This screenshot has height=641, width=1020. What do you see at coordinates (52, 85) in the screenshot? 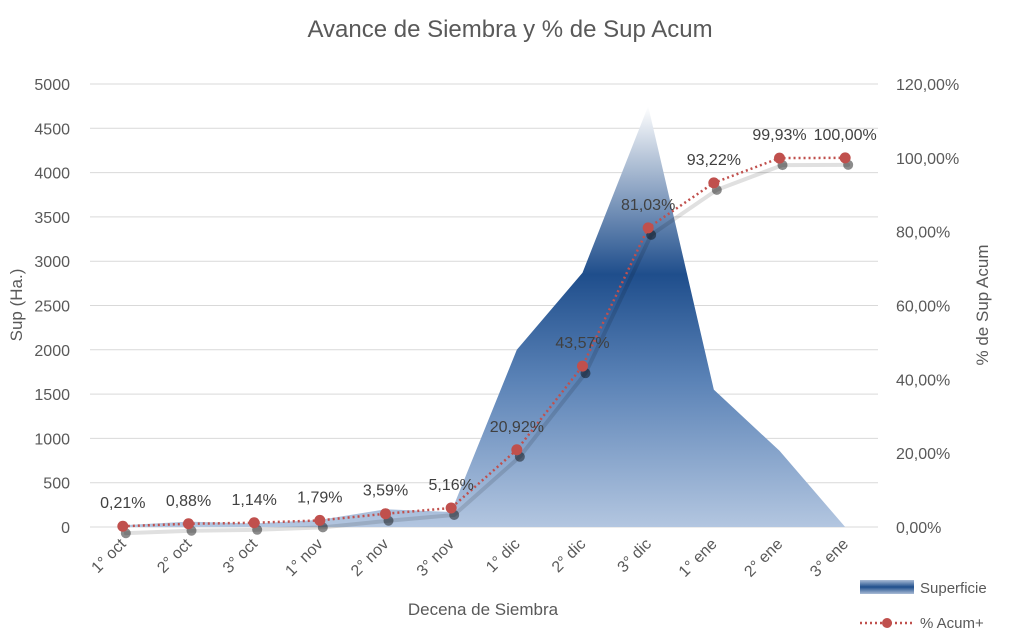
I see `y-tick-label: 5000` at bounding box center [52, 85].